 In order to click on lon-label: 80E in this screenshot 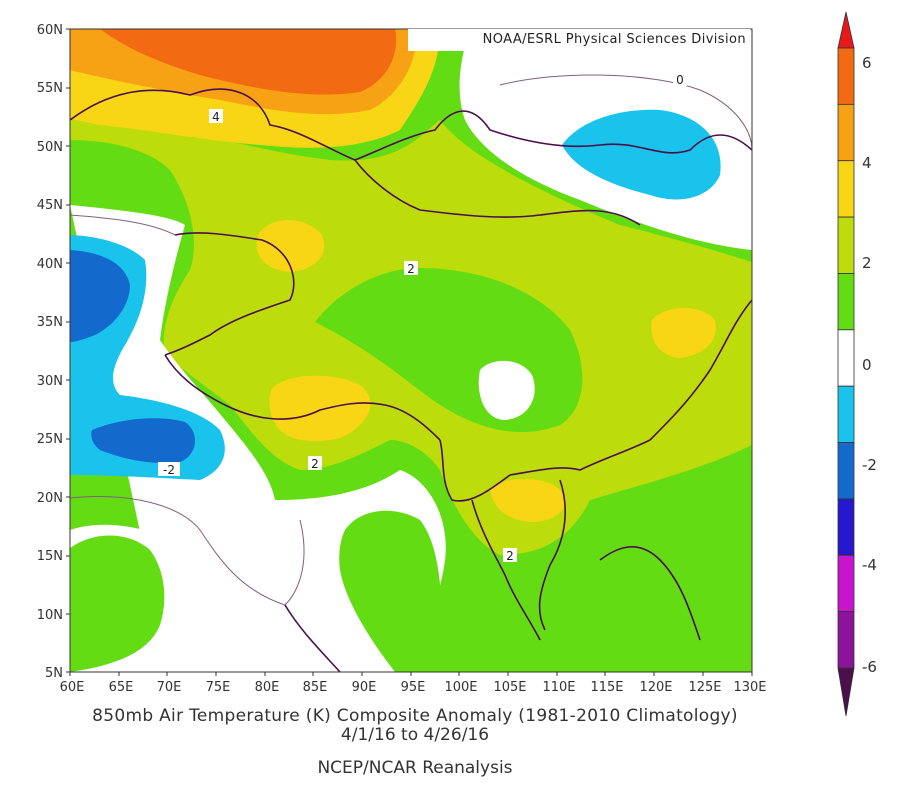, I will do `click(267, 687)`.